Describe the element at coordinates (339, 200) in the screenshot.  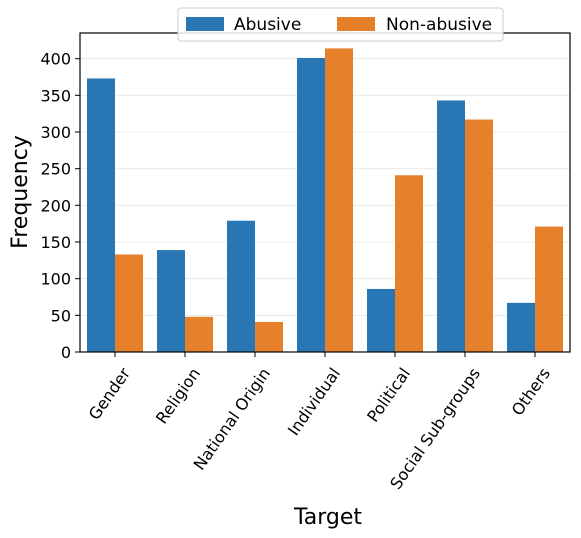
I see `bar-non-abusive-individual` at that location.